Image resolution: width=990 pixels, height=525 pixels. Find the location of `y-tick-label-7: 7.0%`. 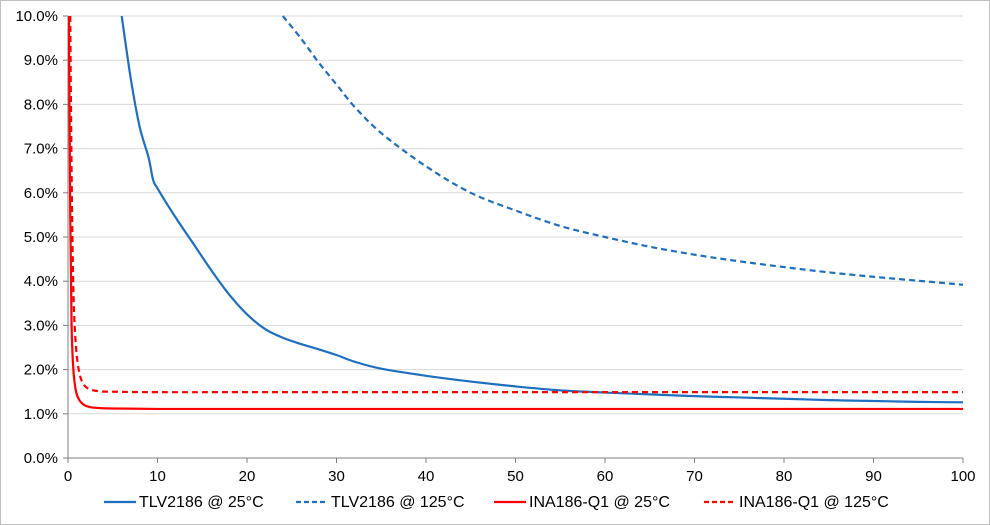

y-tick-label-7: 7.0% is located at coordinates (41, 149).